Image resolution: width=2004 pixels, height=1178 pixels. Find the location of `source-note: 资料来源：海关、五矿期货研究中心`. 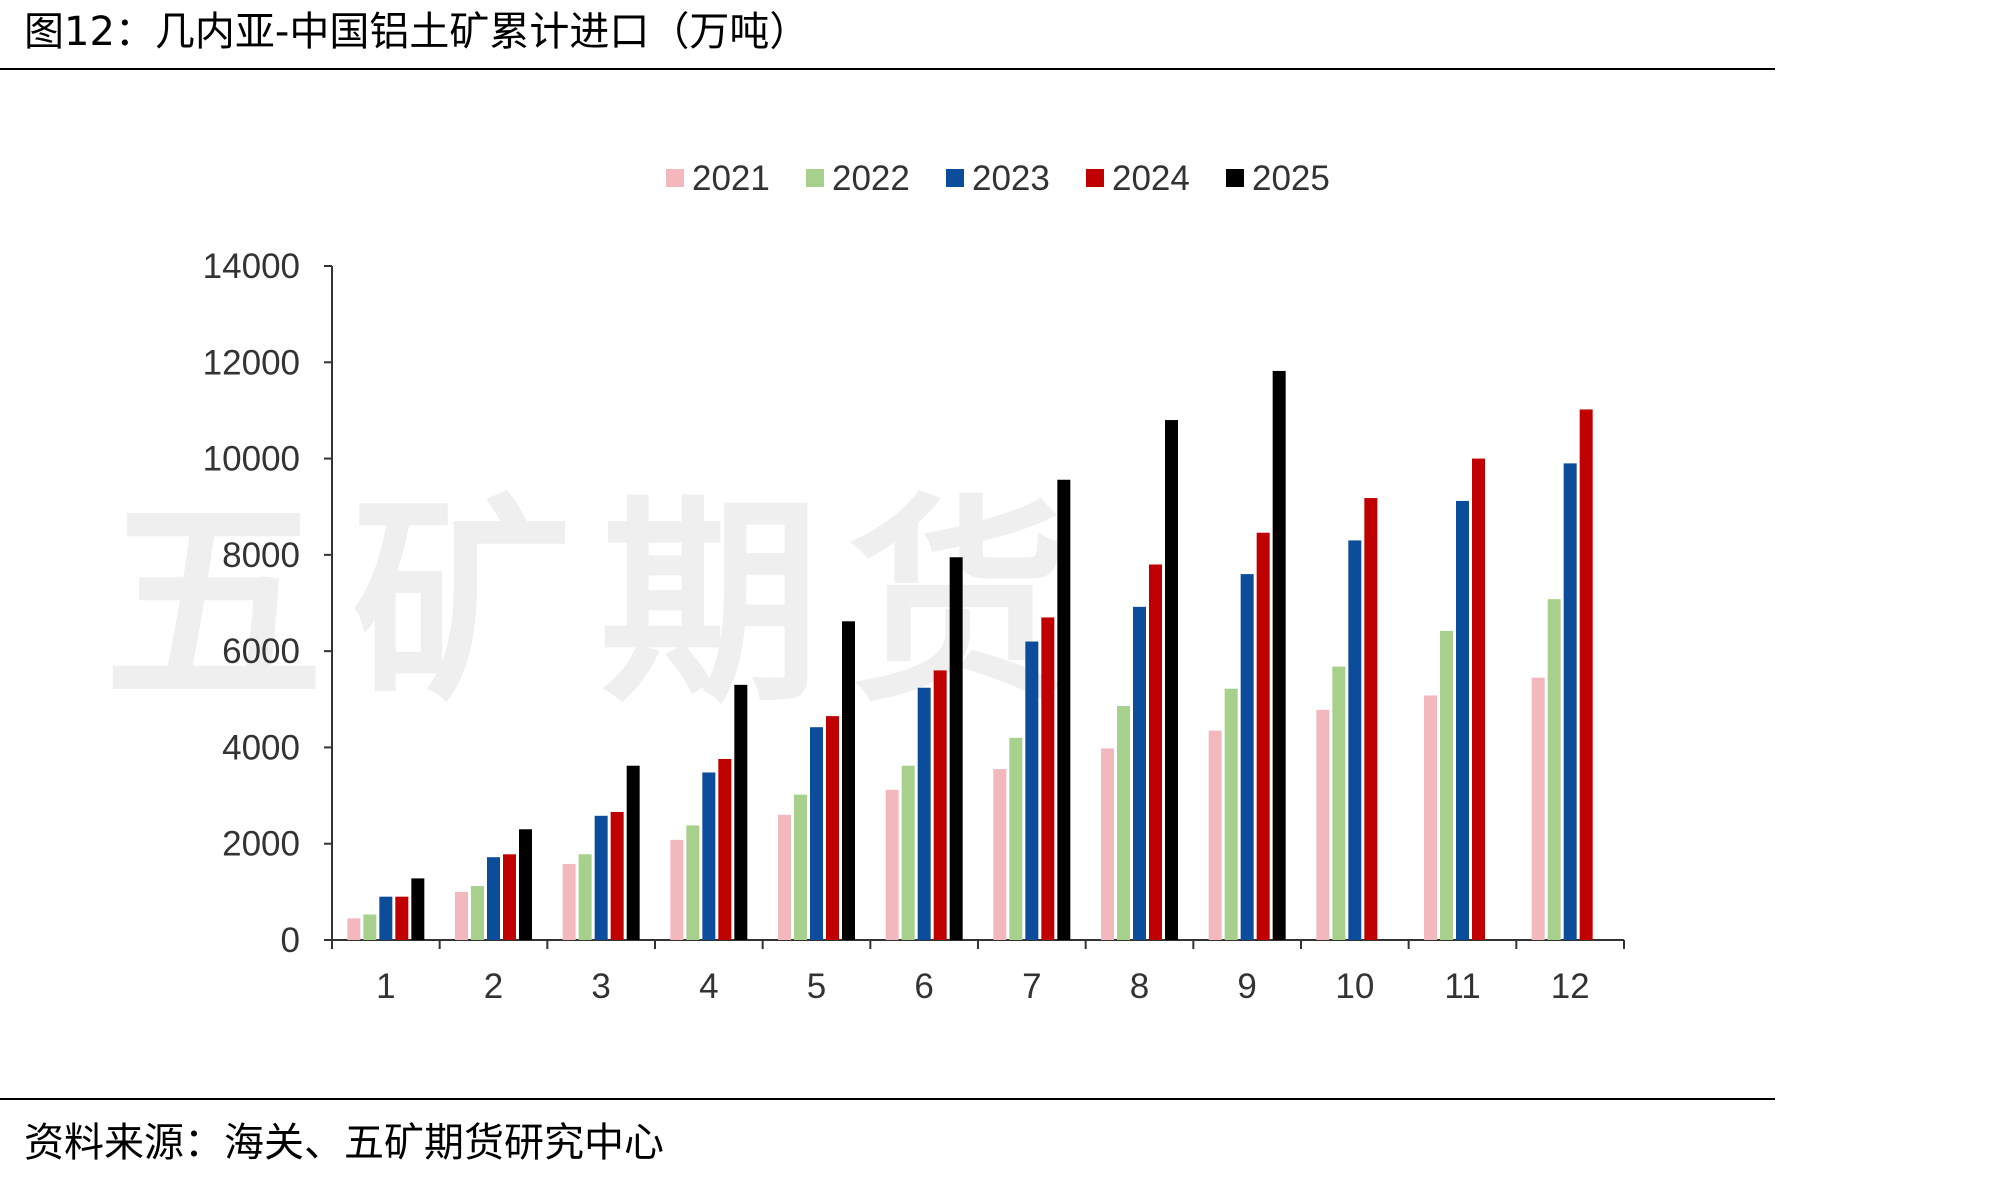

source-note: 资料来源：海关、五矿期货研究中心 is located at coordinates (344, 1143).